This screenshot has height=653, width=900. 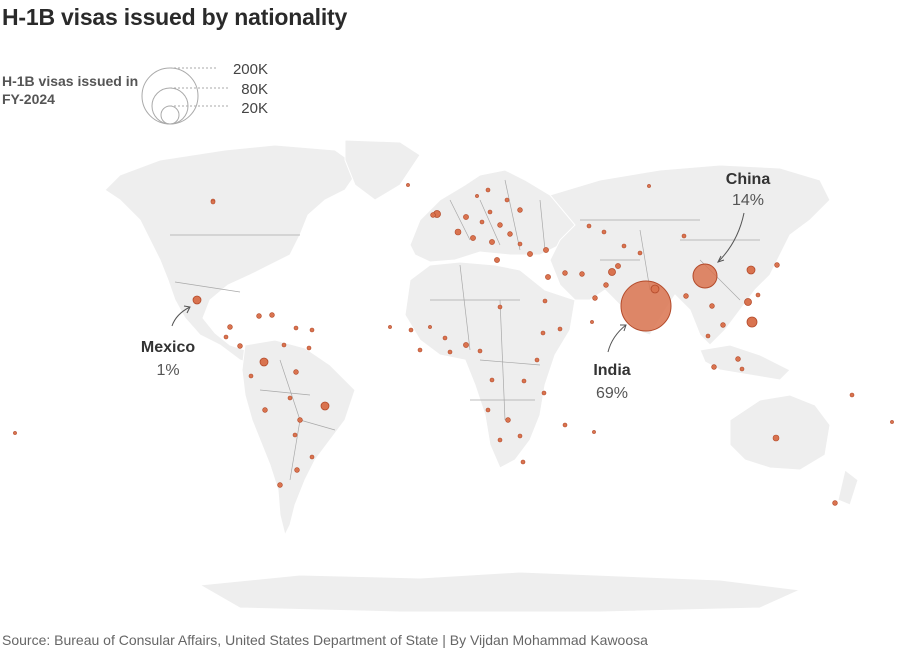 I want to click on bubble-pakistan, so click(x=612, y=272).